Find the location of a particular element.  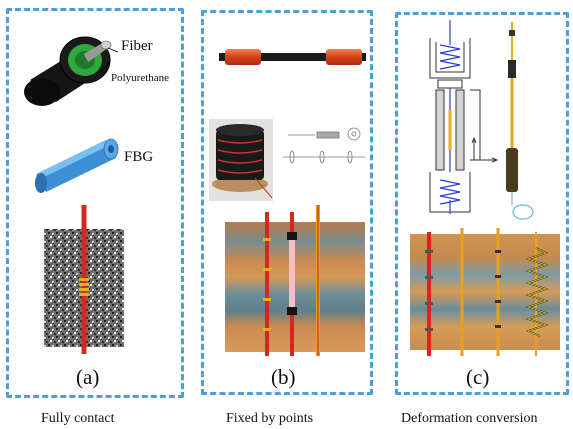

fiber-label: Fiber is located at coordinates (137, 46).